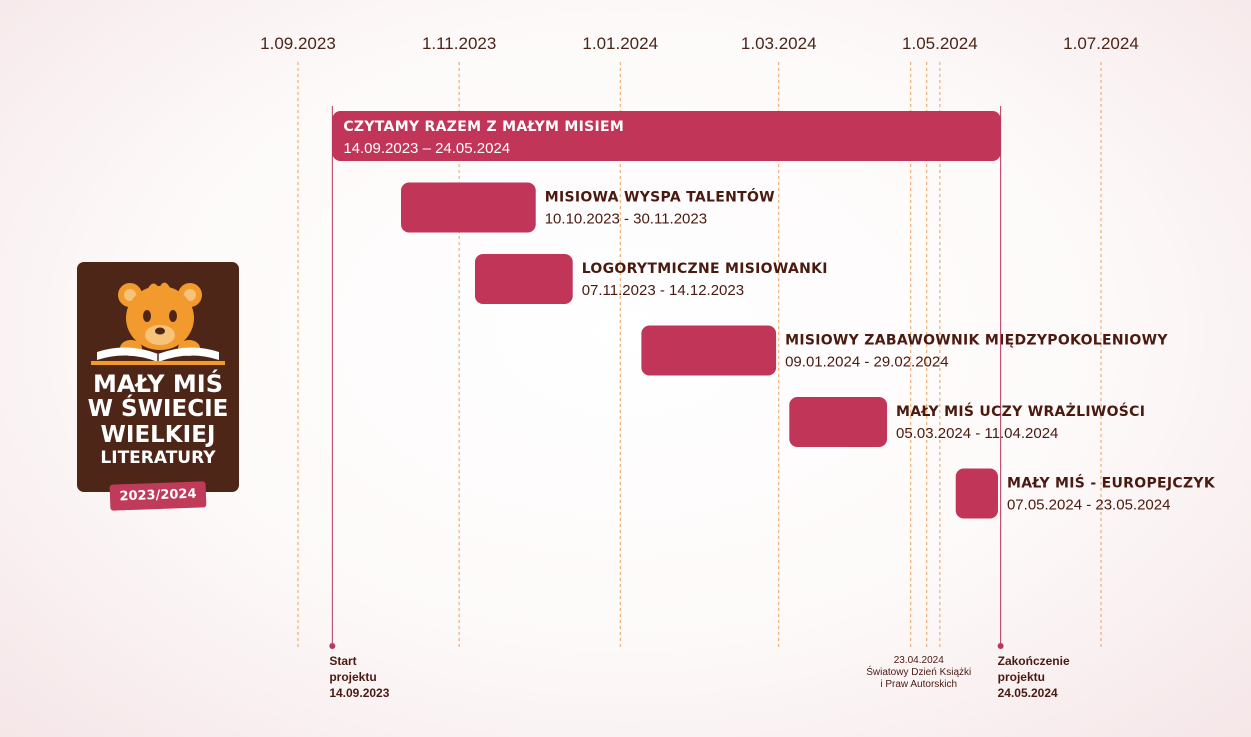  Describe the element at coordinates (918, 671) in the screenshot. I see `event-label: Światowy Dzień Książki` at that location.